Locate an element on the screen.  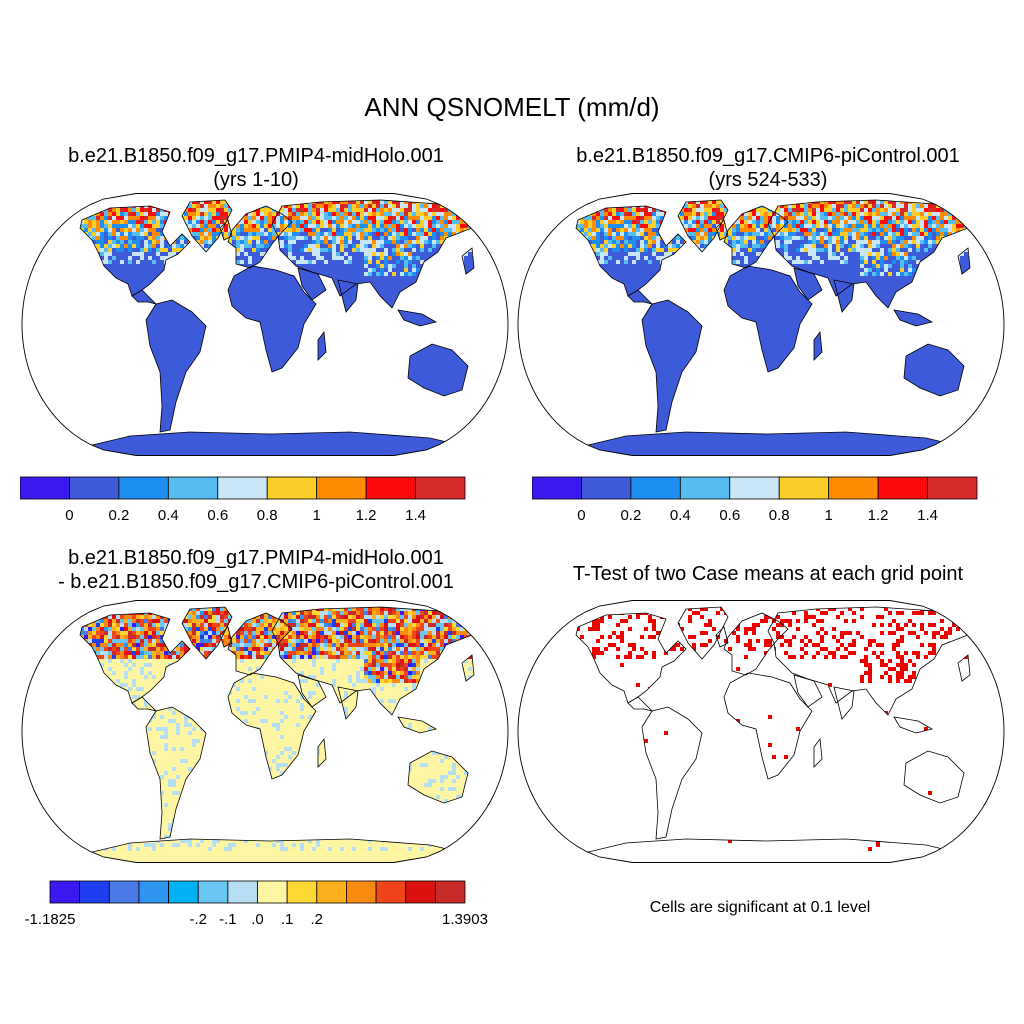
midholo-map is located at coordinates (265, 324).